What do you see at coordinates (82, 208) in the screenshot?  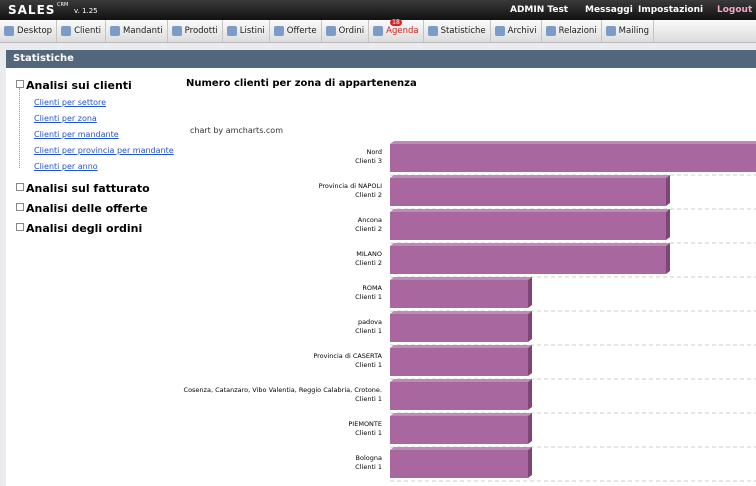 I see `tree-group: Analisi delle offerte` at bounding box center [82, 208].